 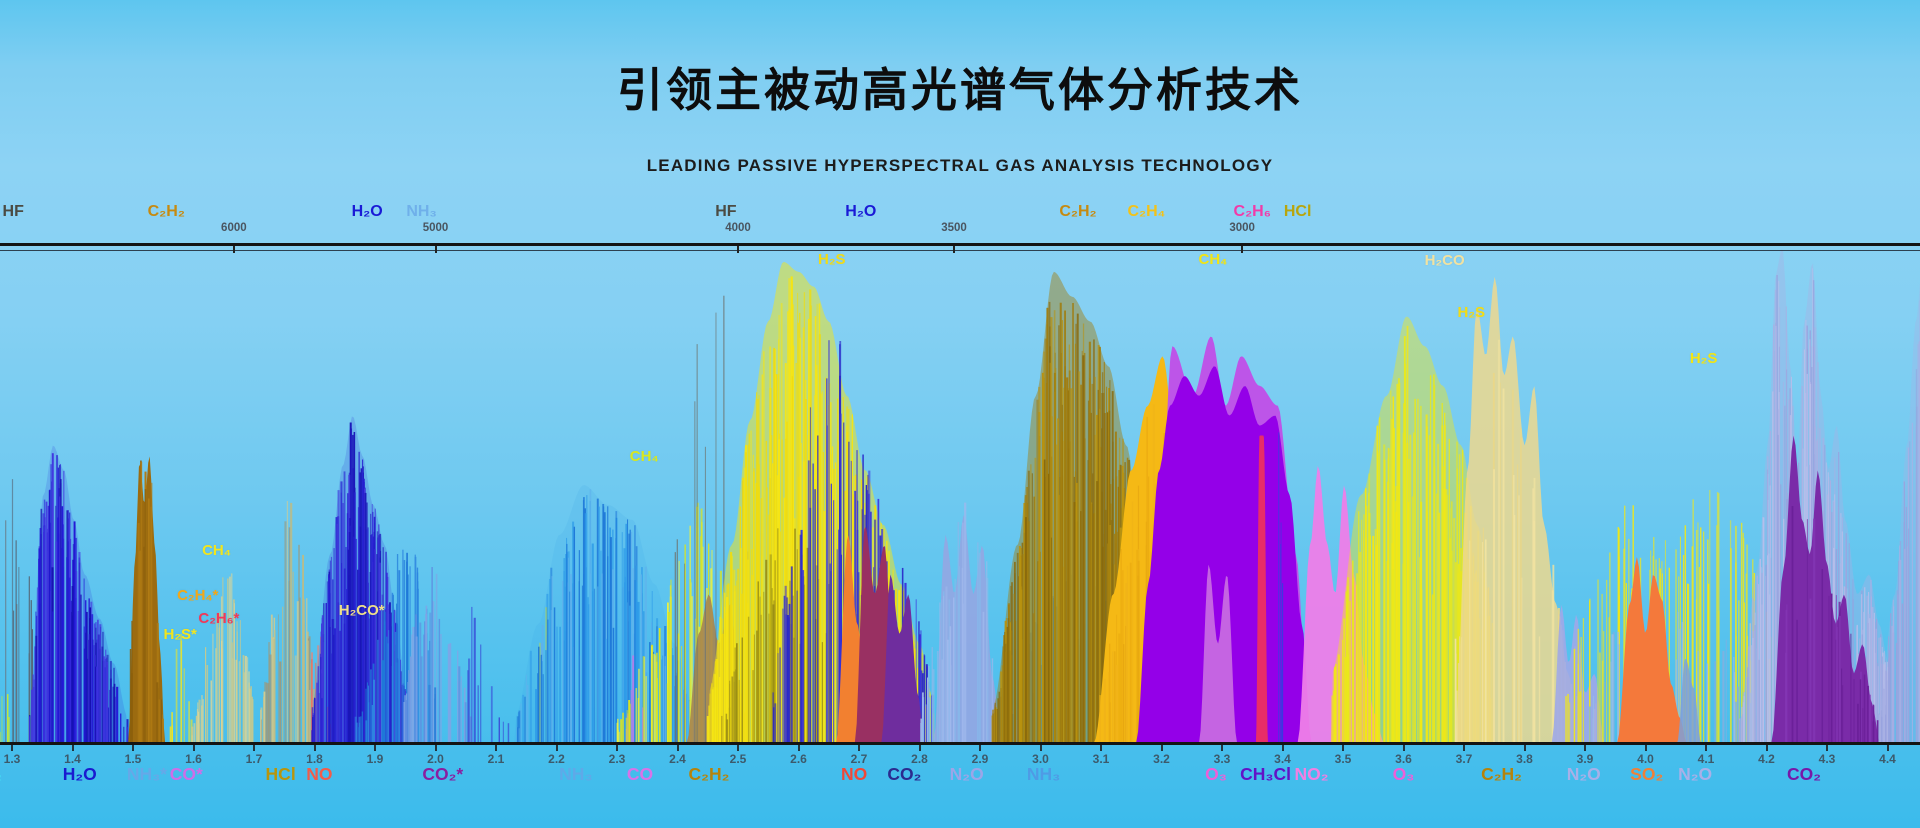 I want to click on bottom-gas-label: CO₂*, so click(x=443, y=774).